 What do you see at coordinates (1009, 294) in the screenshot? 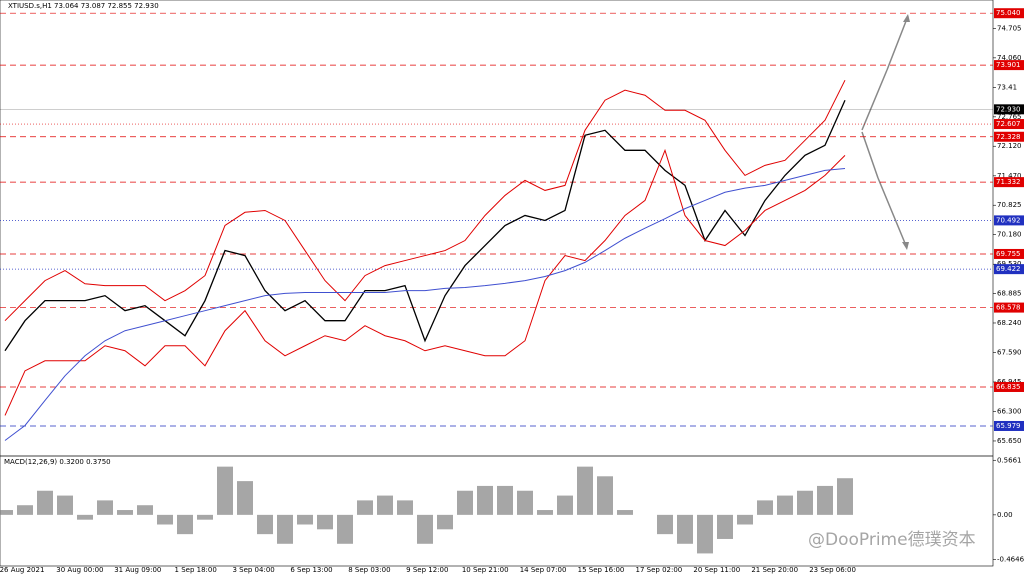
I see `y-tick-label: 68.885` at bounding box center [1009, 294].